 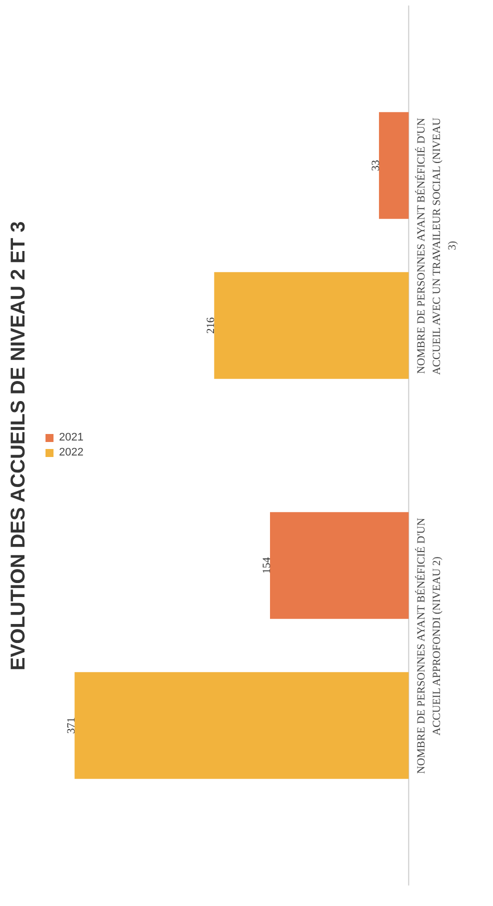 What do you see at coordinates (71, 452) in the screenshot?
I see `legend-label: 2022` at bounding box center [71, 452].